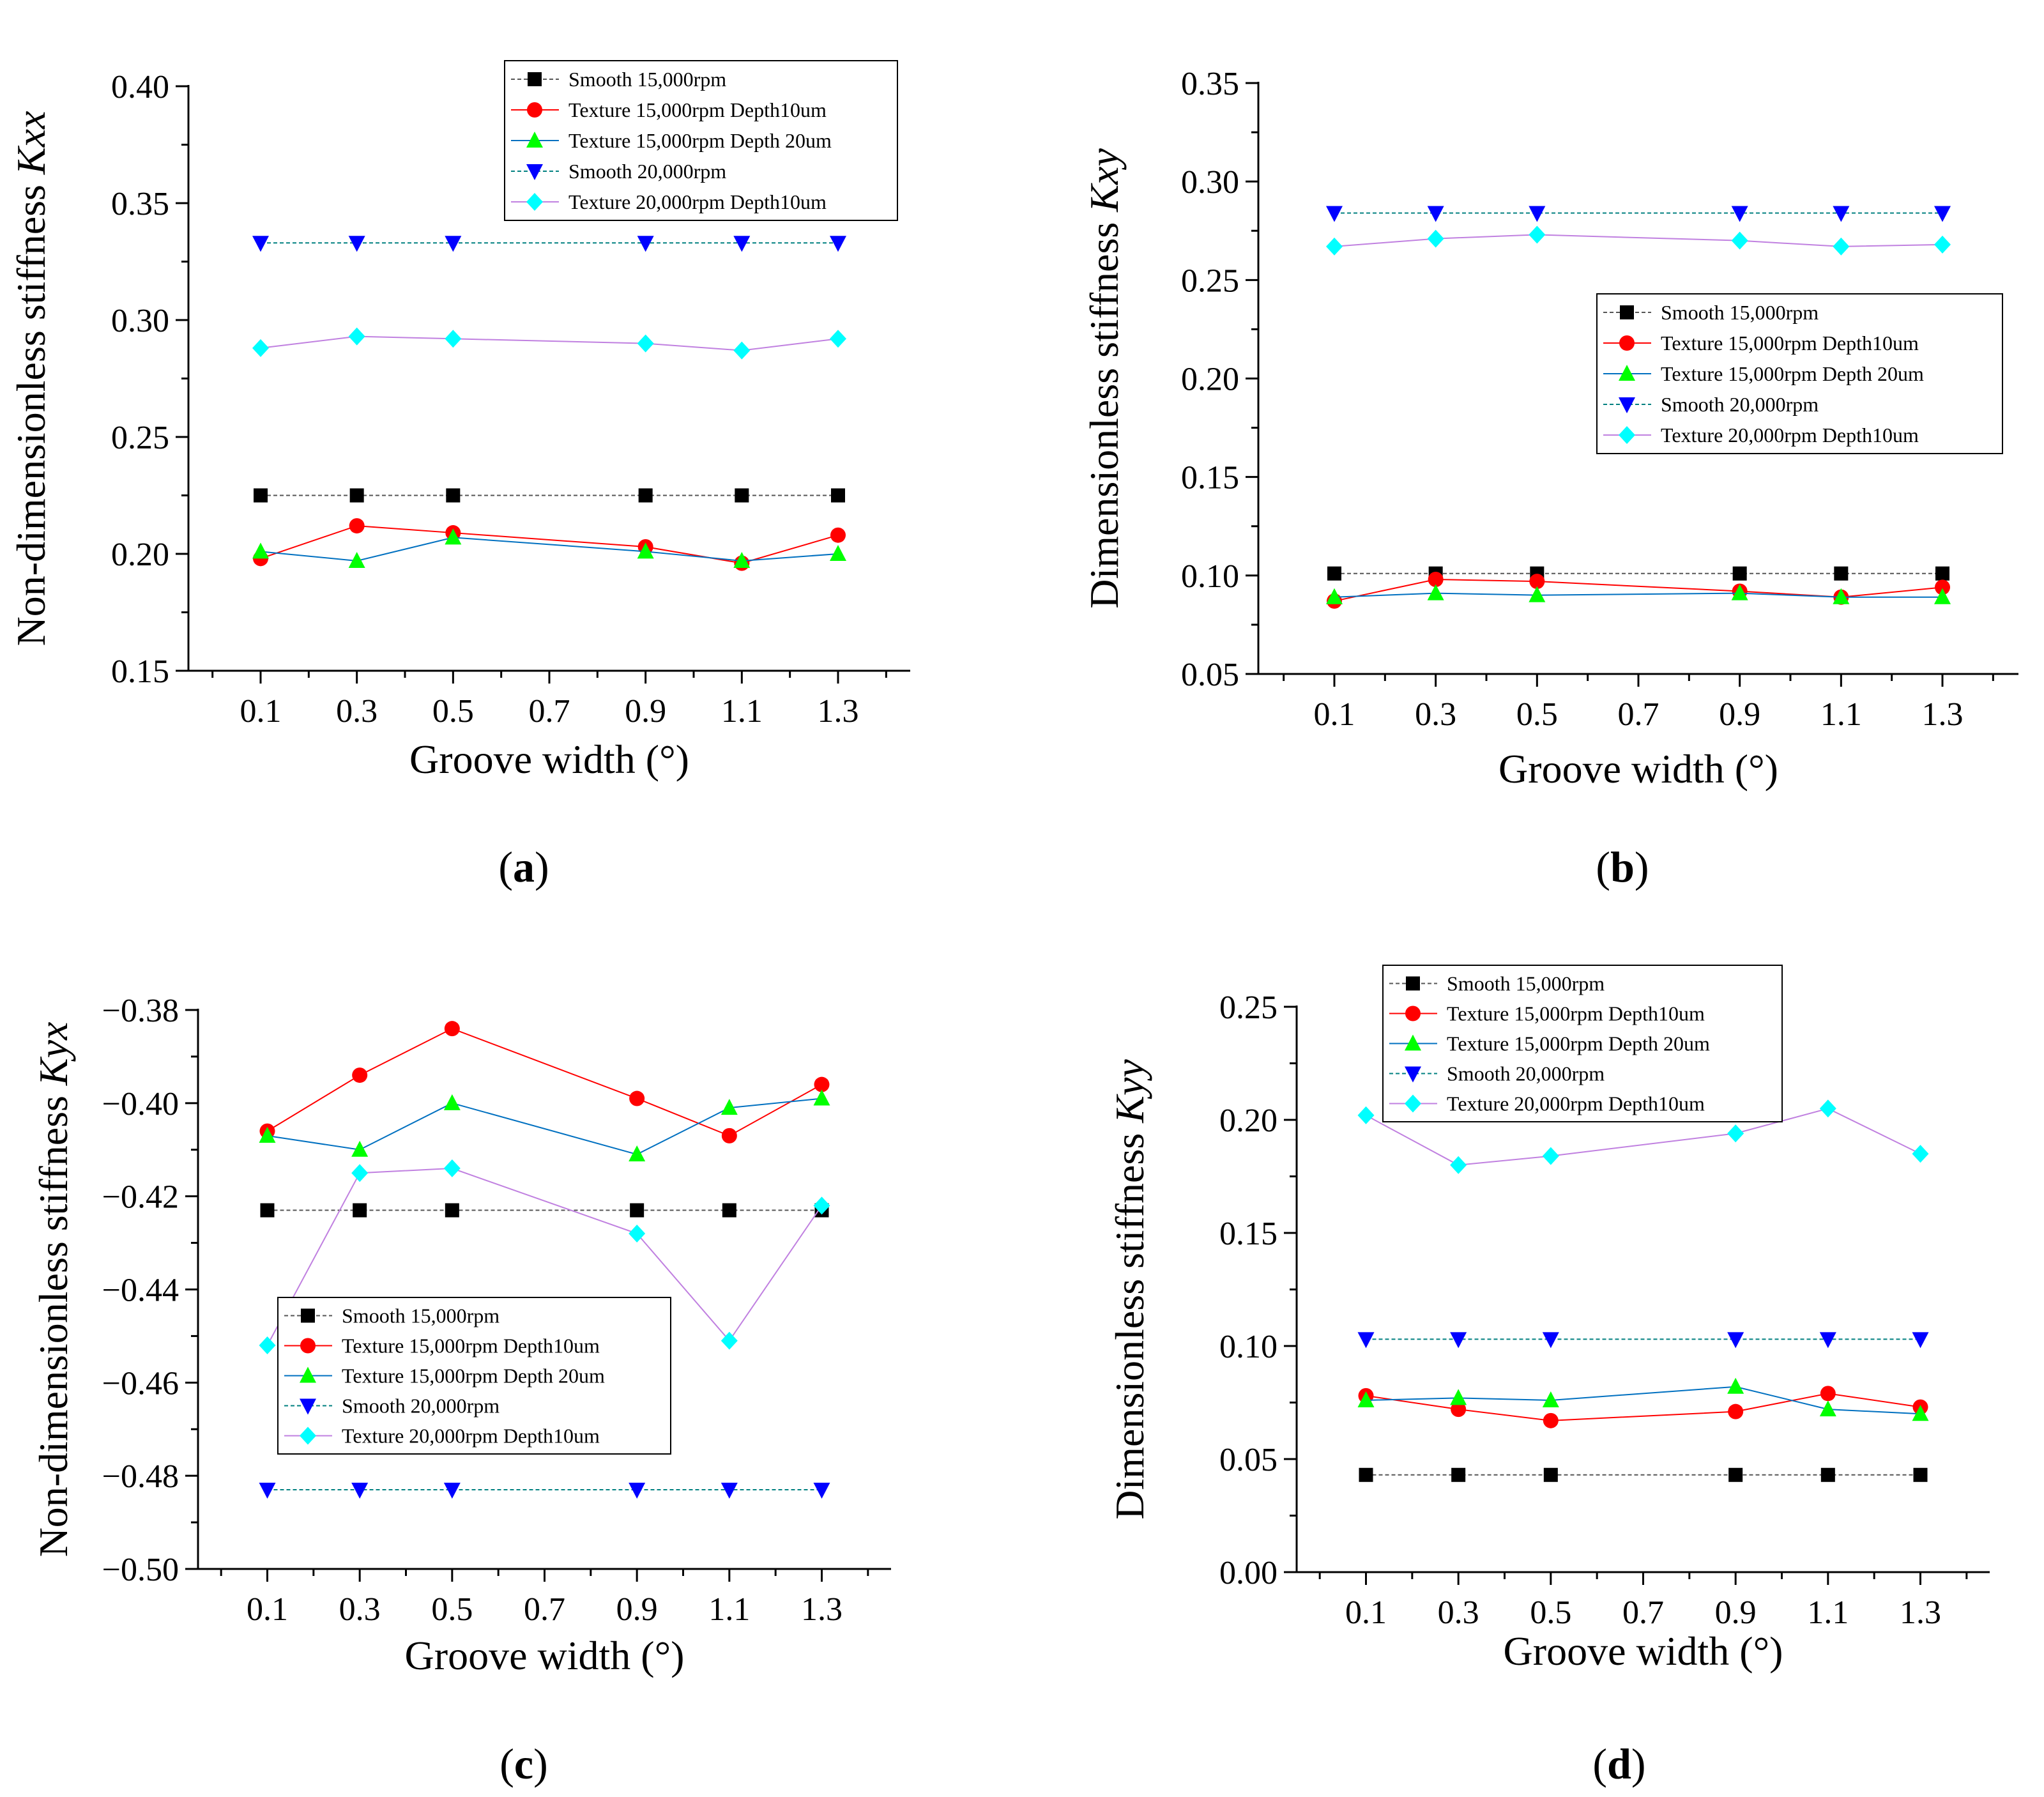 This screenshot has width=2044, height=1797. I want to click on y-tick-label: 0.15, so click(1248, 1234).